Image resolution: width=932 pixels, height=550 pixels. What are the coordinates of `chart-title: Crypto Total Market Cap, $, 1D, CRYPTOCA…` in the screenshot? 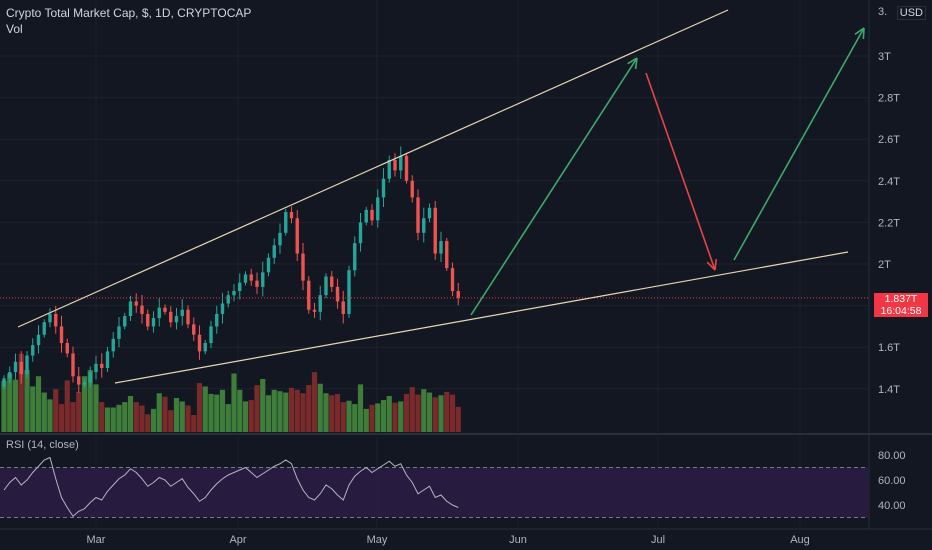 It's located at (129, 13).